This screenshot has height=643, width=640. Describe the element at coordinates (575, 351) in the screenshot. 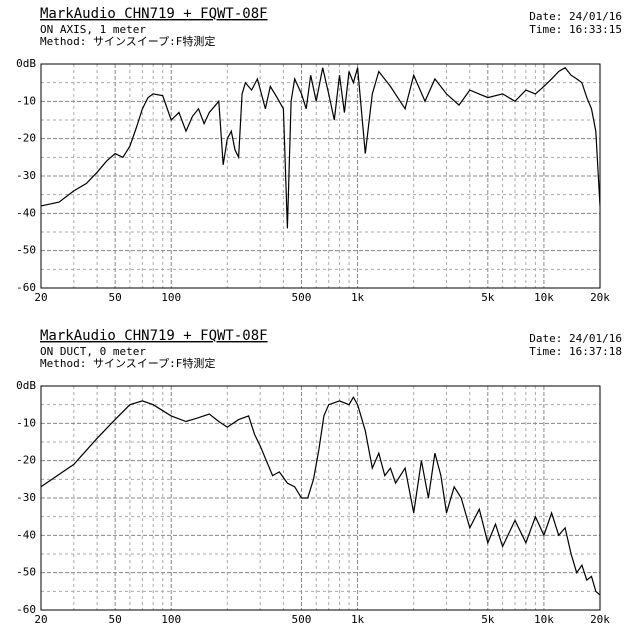

I see `time: Time: 16:37:18` at that location.